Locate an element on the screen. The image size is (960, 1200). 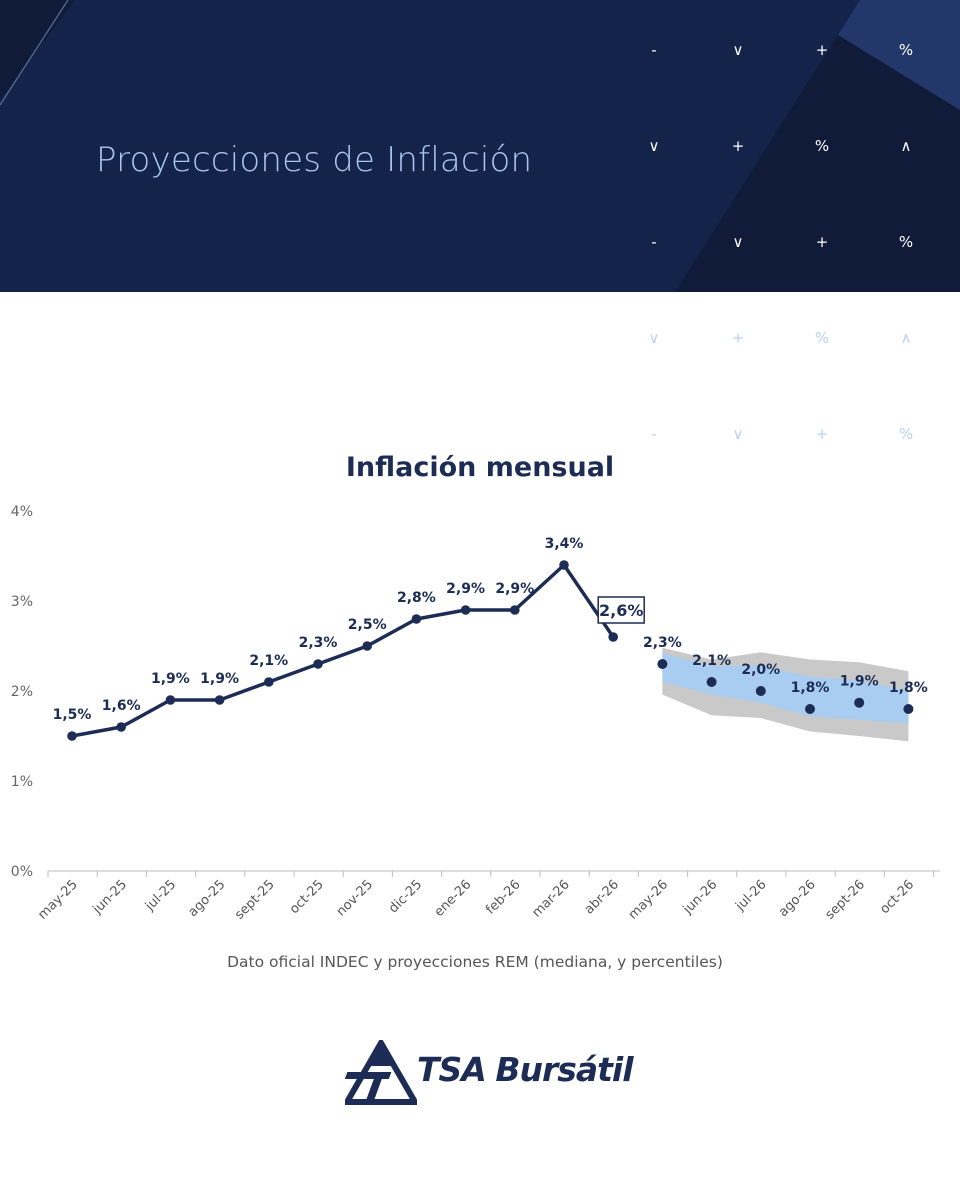
y-tick-label: 3% is located at coordinates (22, 602).